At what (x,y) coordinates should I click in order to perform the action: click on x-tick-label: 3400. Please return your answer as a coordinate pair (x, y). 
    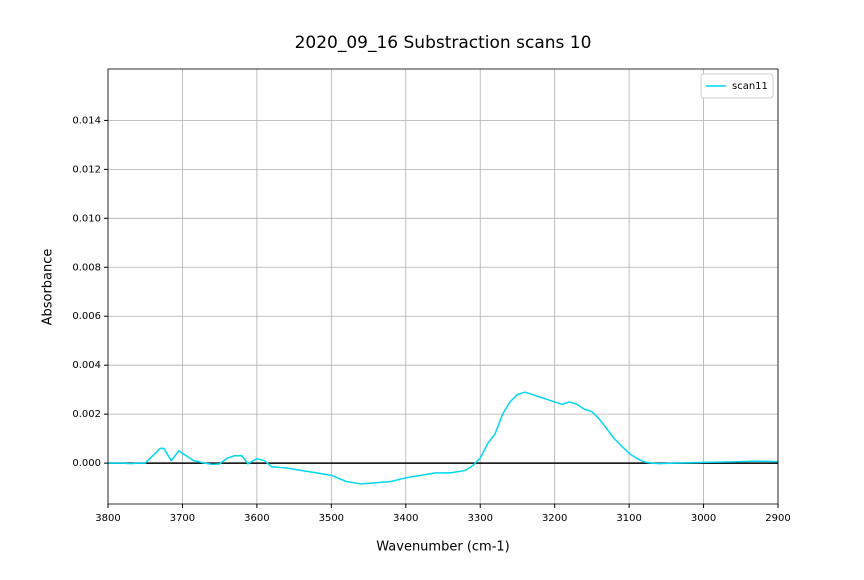
    Looking at the image, I should click on (405, 518).